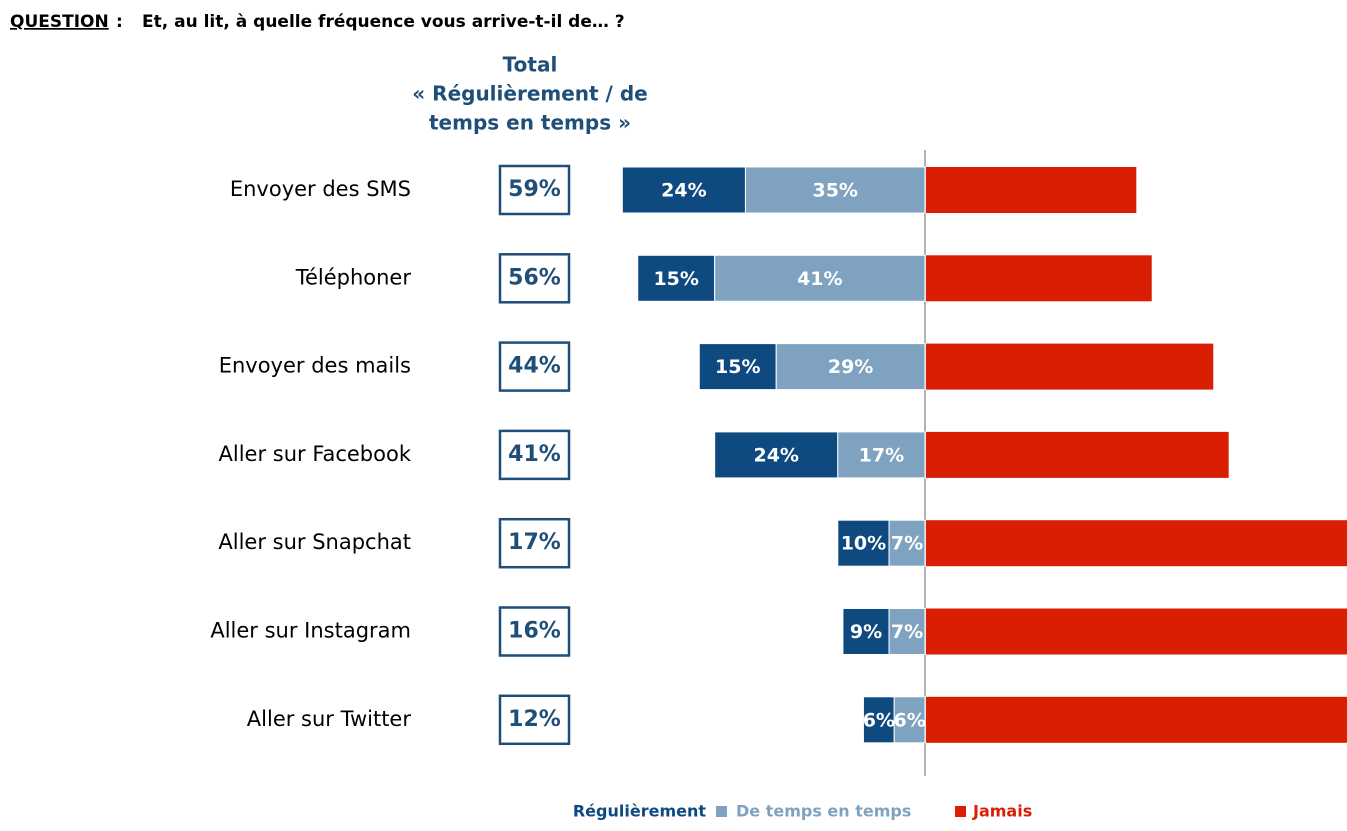 This screenshot has height=831, width=1347. I want to click on total-label: 41%, so click(534, 454).